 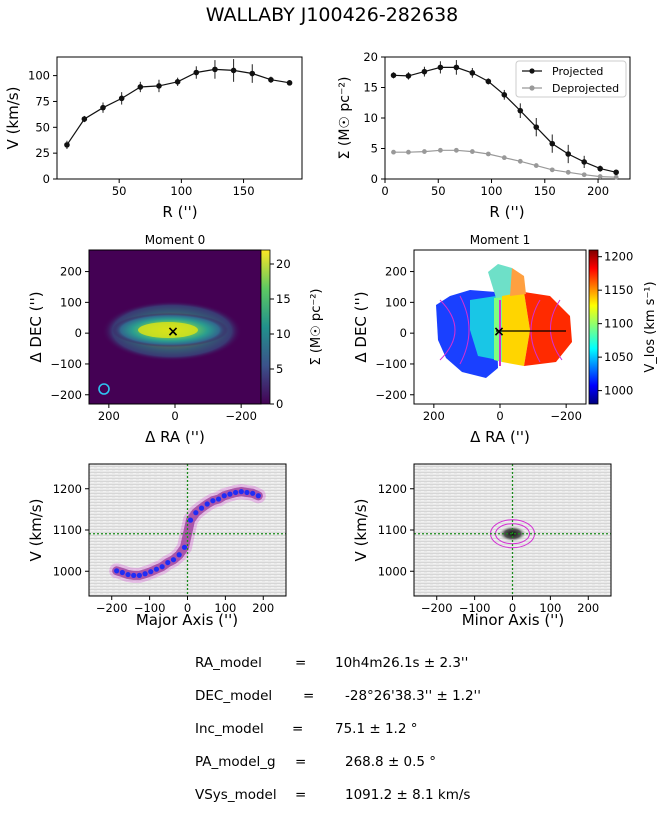 What do you see at coordinates (577, 71) in the screenshot?
I see `legend-projected: Projected` at bounding box center [577, 71].